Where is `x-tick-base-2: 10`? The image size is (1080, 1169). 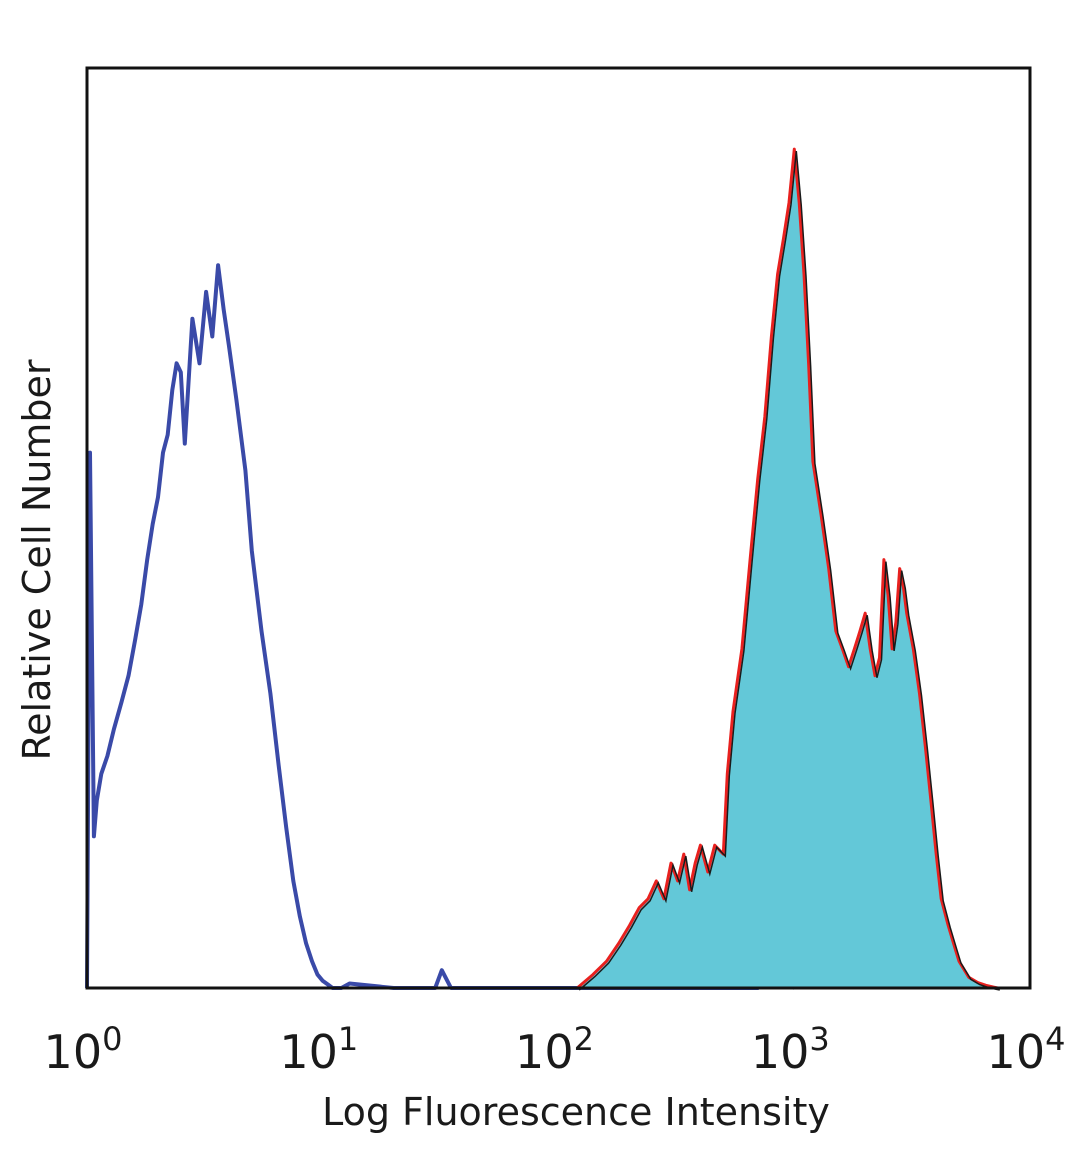
x-tick-base-2: 10 is located at coordinates (544, 1052).